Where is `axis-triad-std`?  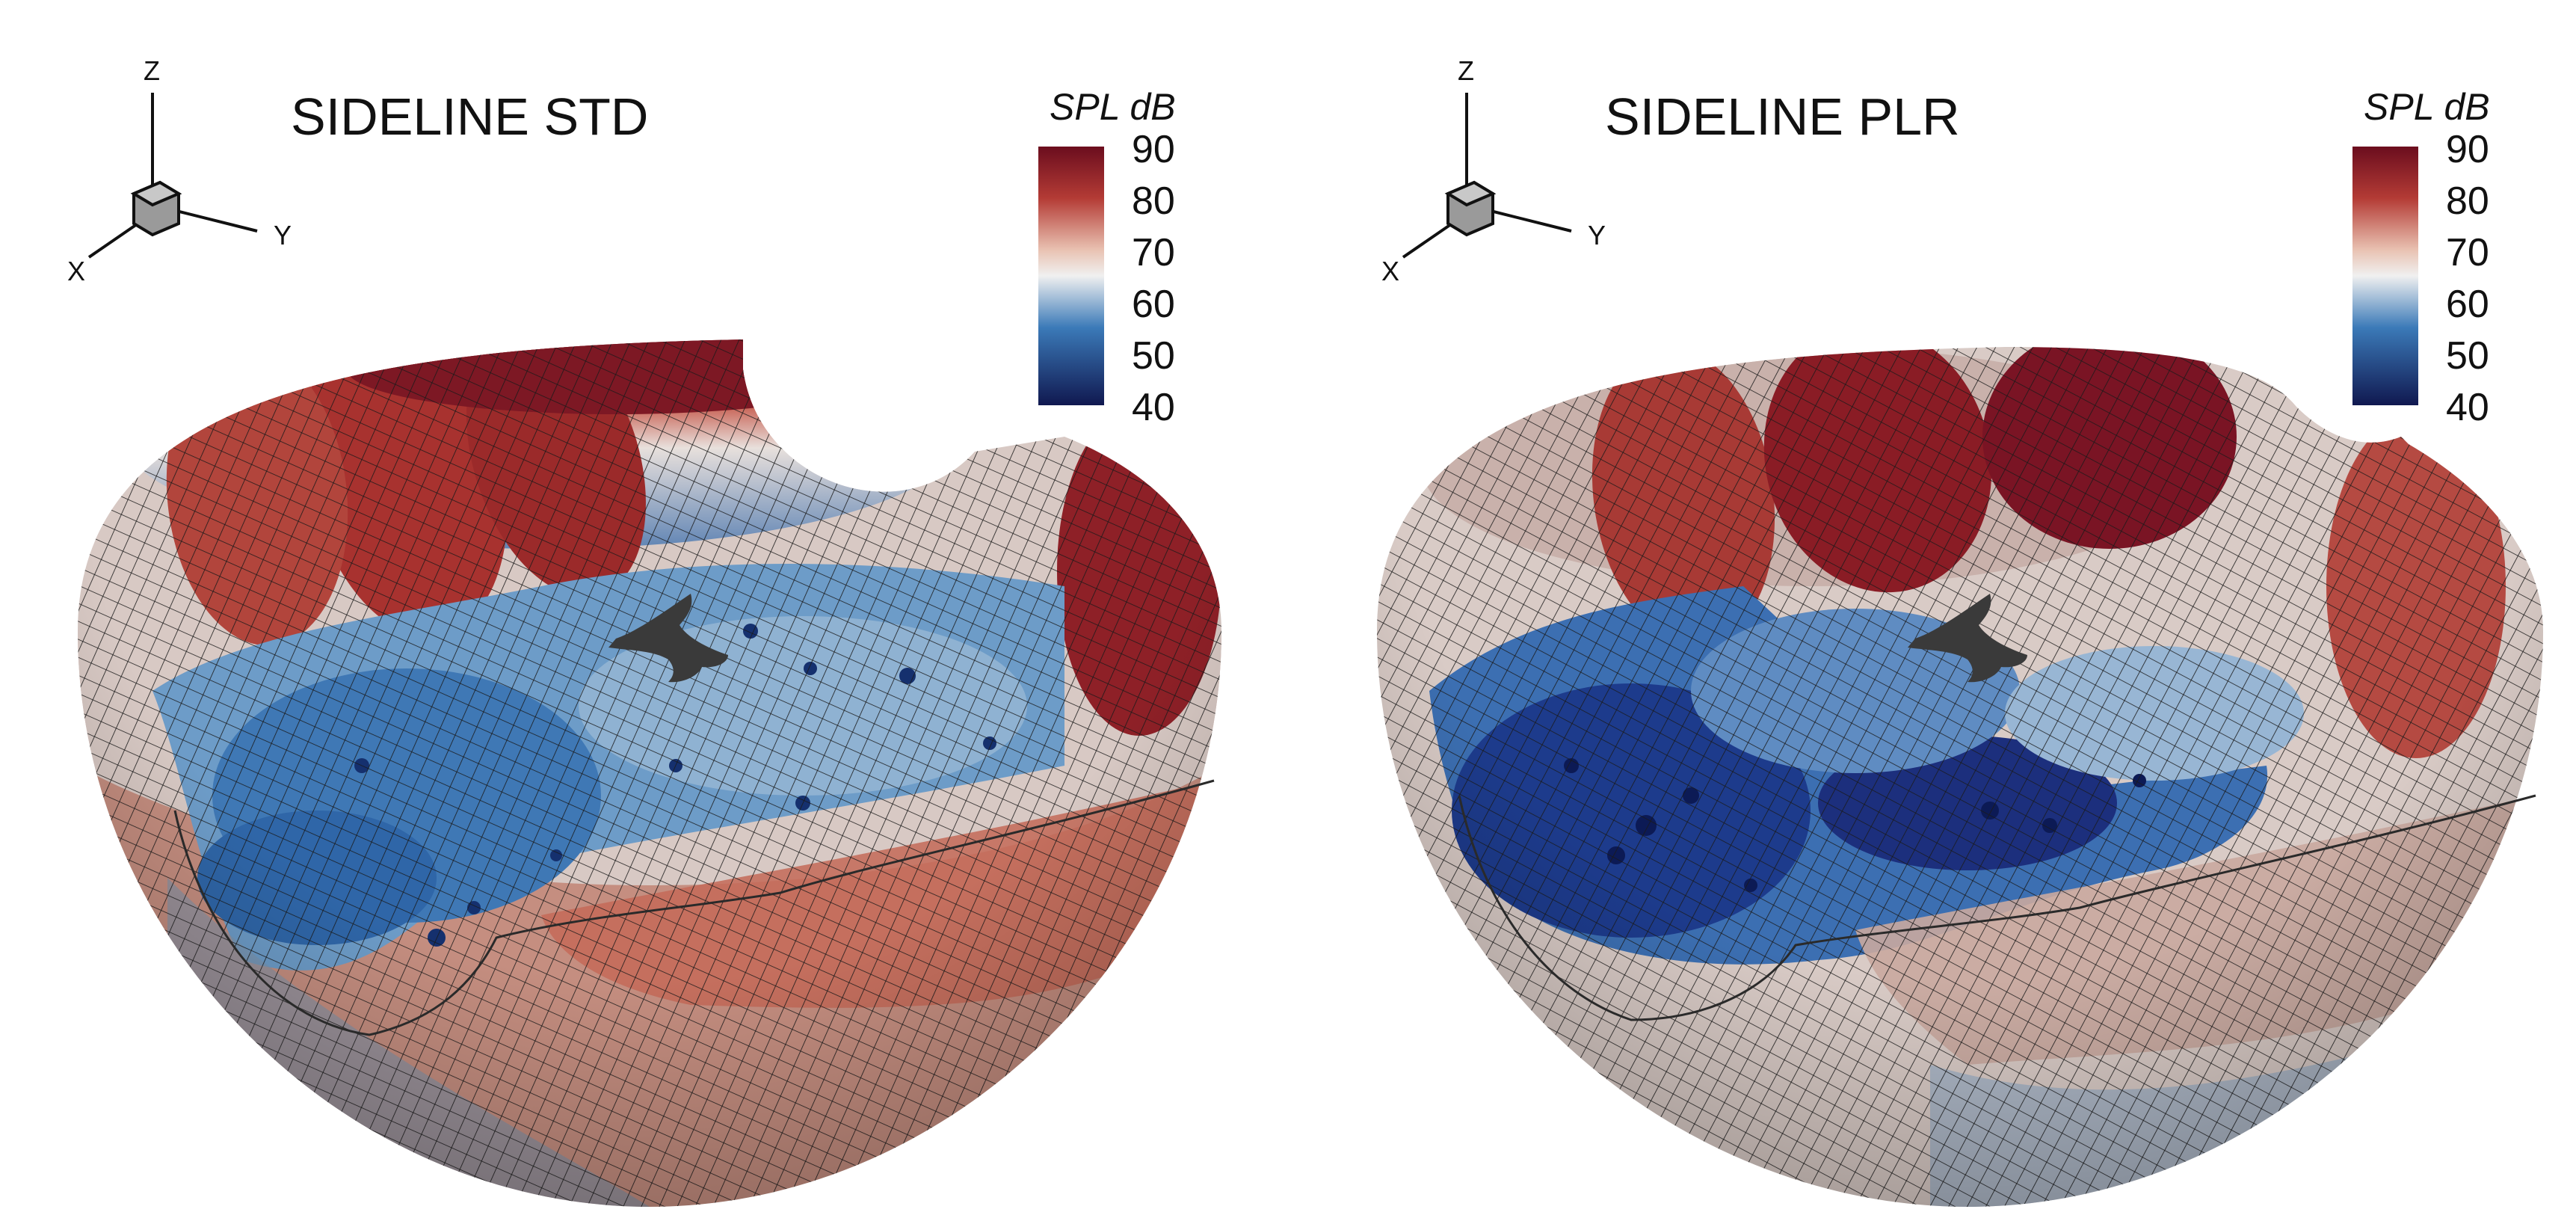
axis-triad-std is located at coordinates (172, 176).